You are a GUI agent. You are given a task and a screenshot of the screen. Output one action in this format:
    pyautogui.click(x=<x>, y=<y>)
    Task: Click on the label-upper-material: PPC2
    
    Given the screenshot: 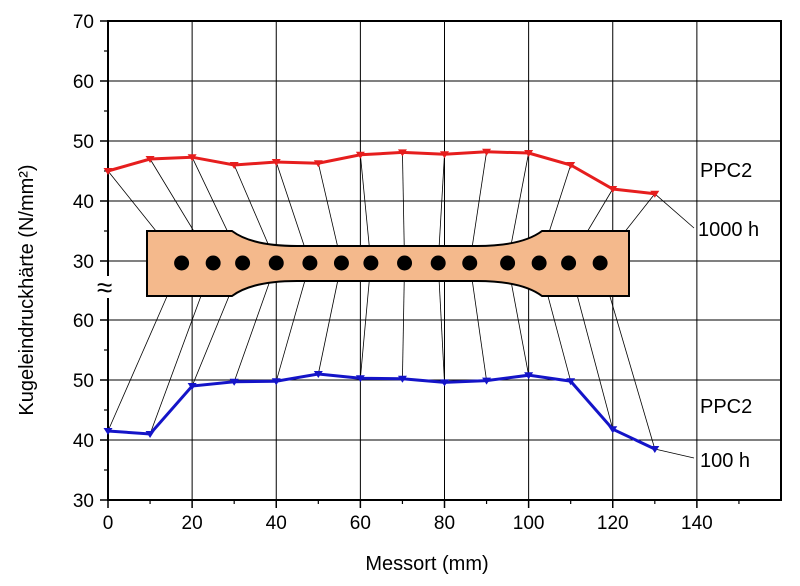 What is the action you would take?
    pyautogui.click(x=726, y=171)
    